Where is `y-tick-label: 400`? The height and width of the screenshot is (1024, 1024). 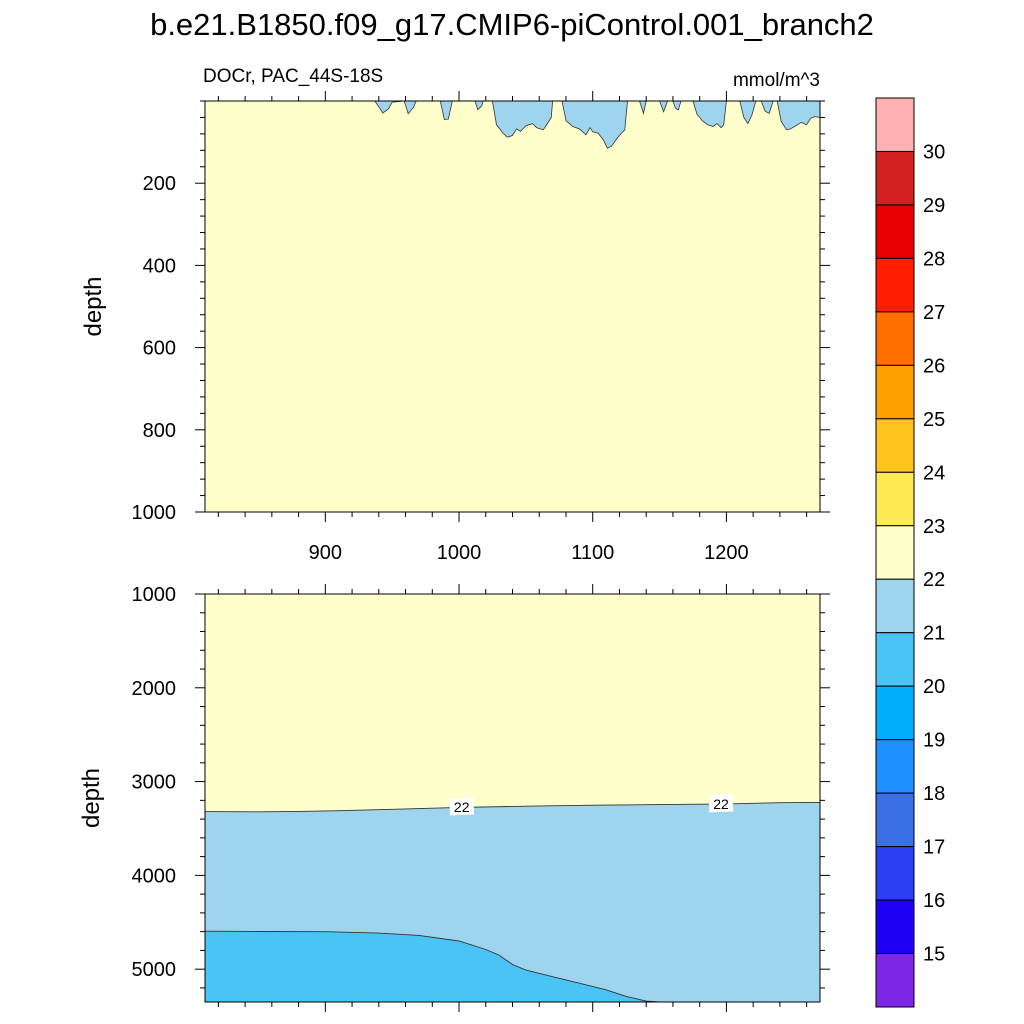
y-tick-label: 400 is located at coordinates (159, 266).